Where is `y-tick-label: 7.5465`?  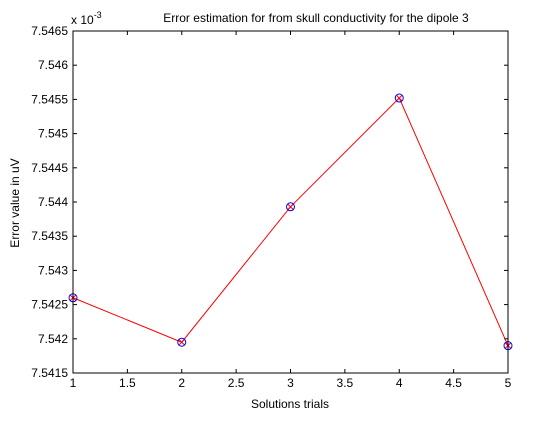
y-tick-label: 7.5465 is located at coordinates (49, 31).